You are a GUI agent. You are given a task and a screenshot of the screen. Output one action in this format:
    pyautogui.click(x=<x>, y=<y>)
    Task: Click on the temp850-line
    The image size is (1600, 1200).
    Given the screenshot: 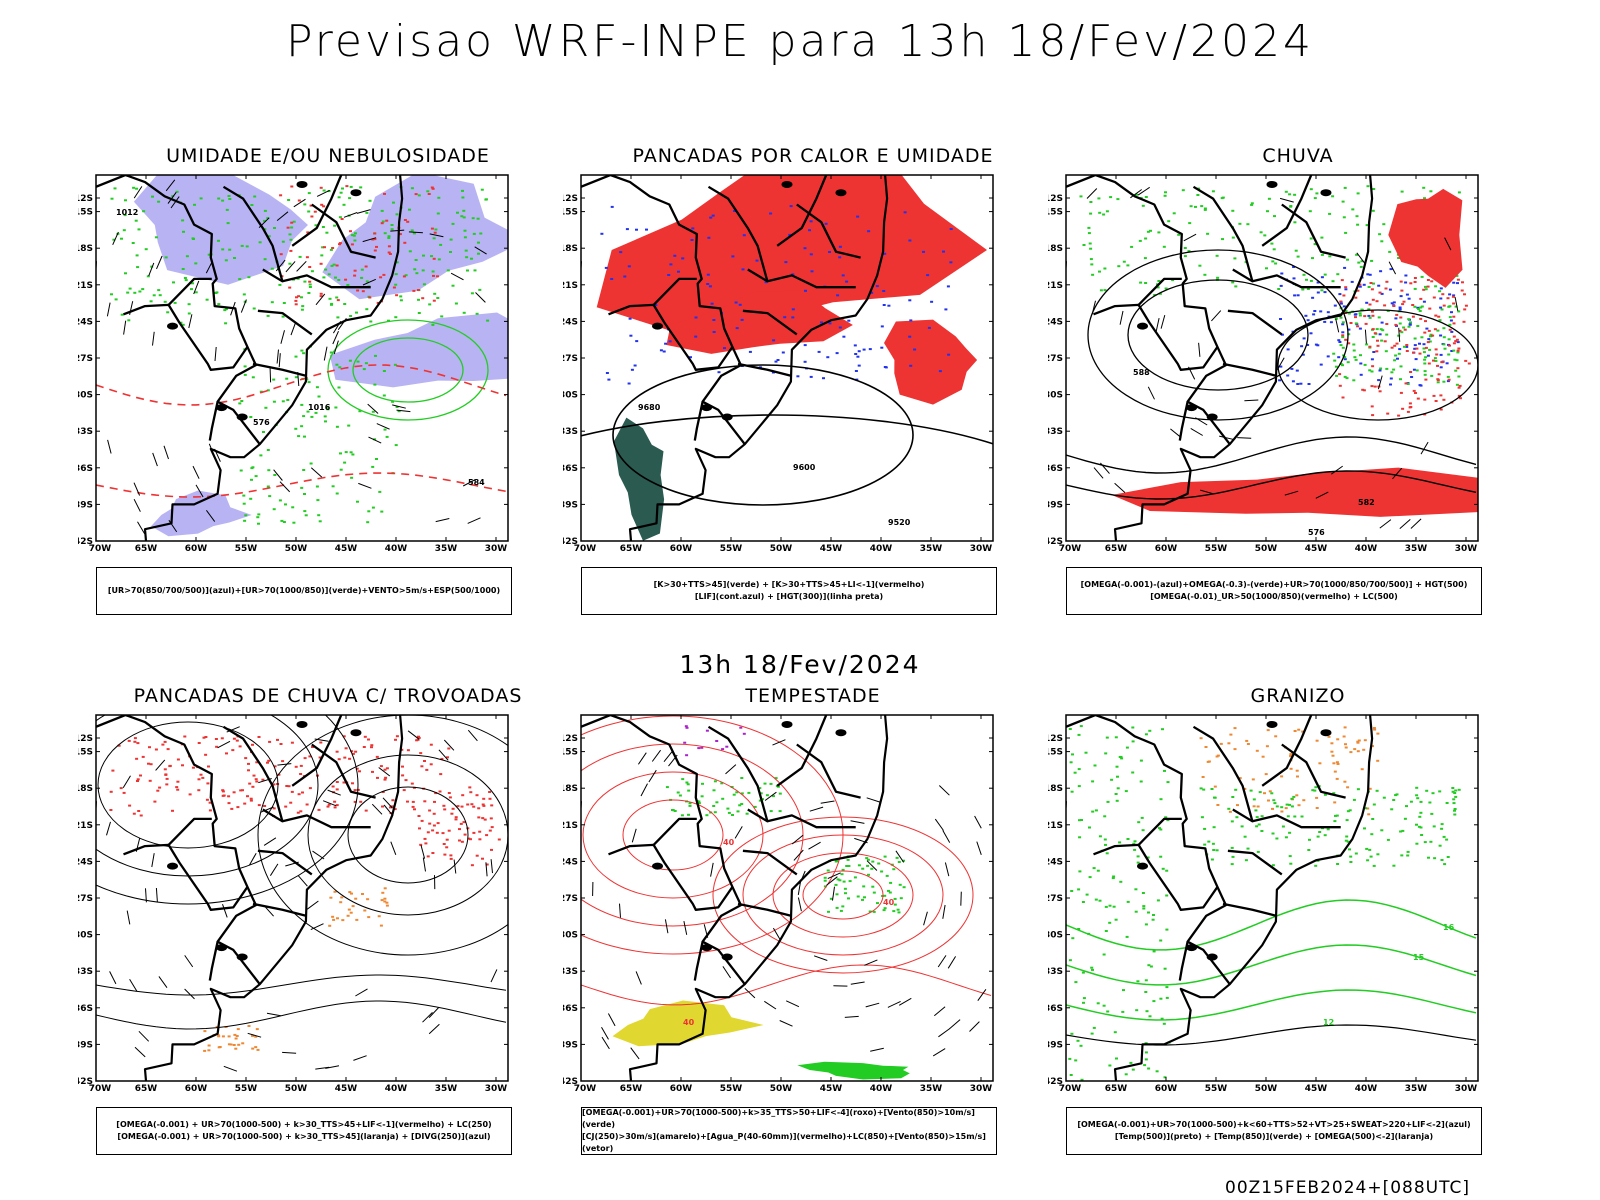 What is the action you would take?
    pyautogui.click(x=1271, y=1005)
    